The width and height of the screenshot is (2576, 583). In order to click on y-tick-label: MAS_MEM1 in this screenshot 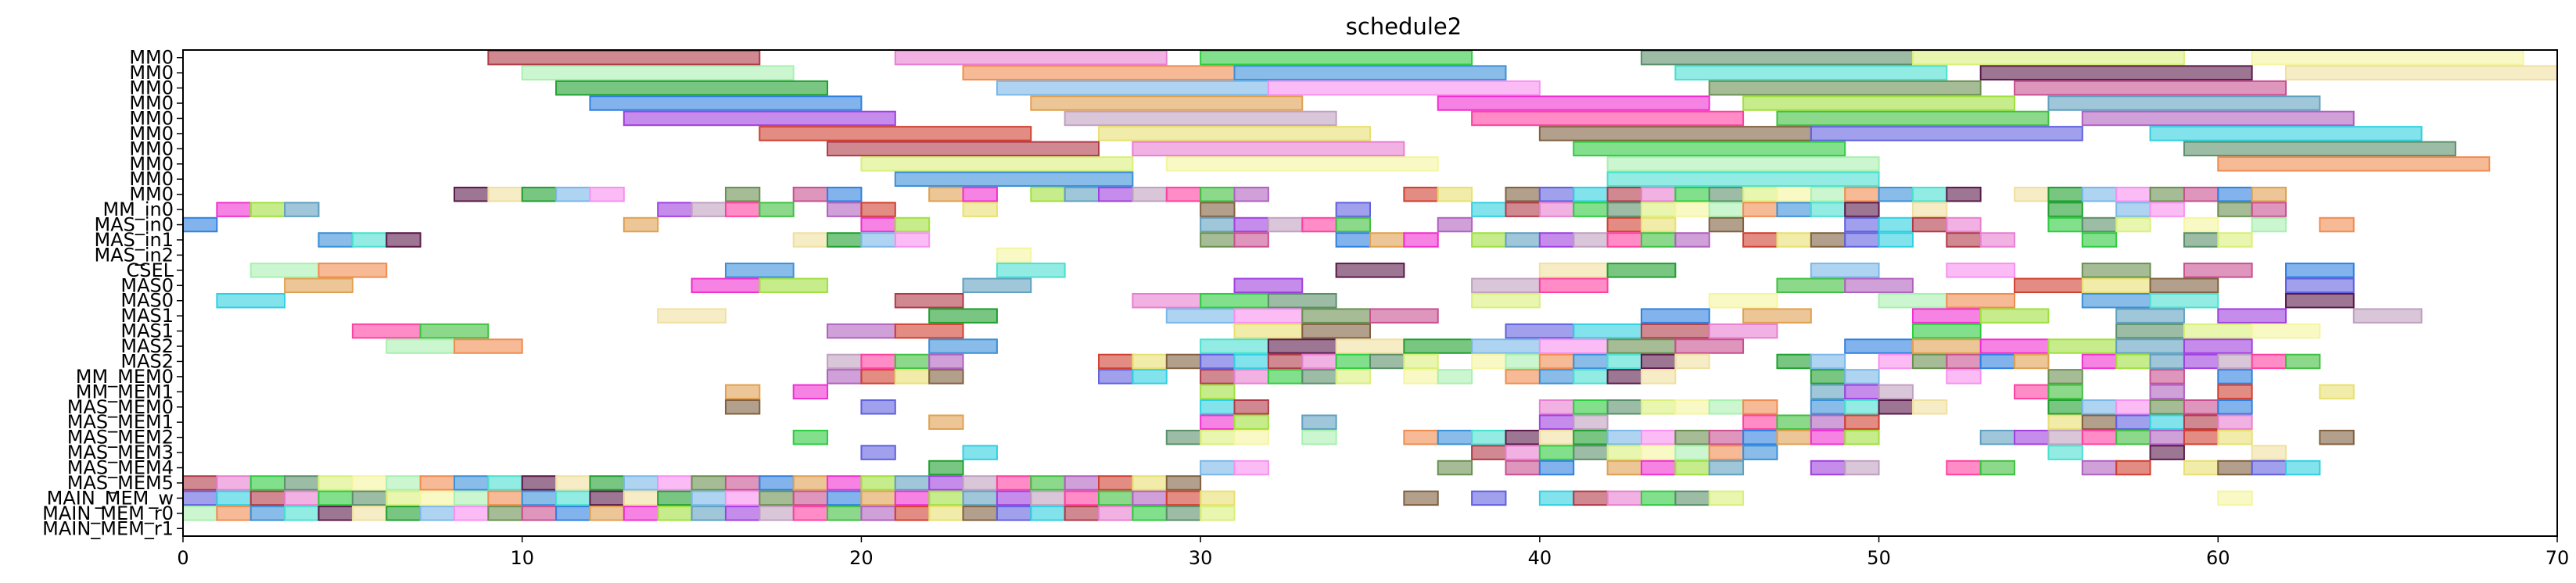, I will do `click(121, 422)`.